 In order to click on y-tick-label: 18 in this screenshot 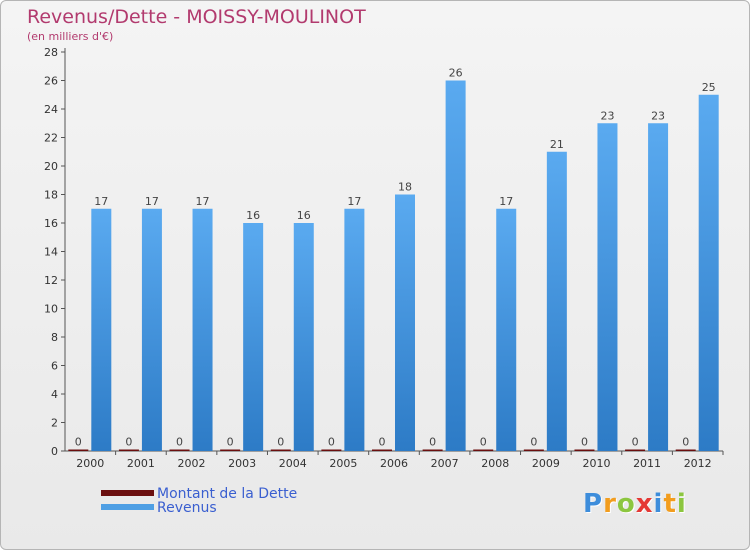, I will do `click(51, 195)`.